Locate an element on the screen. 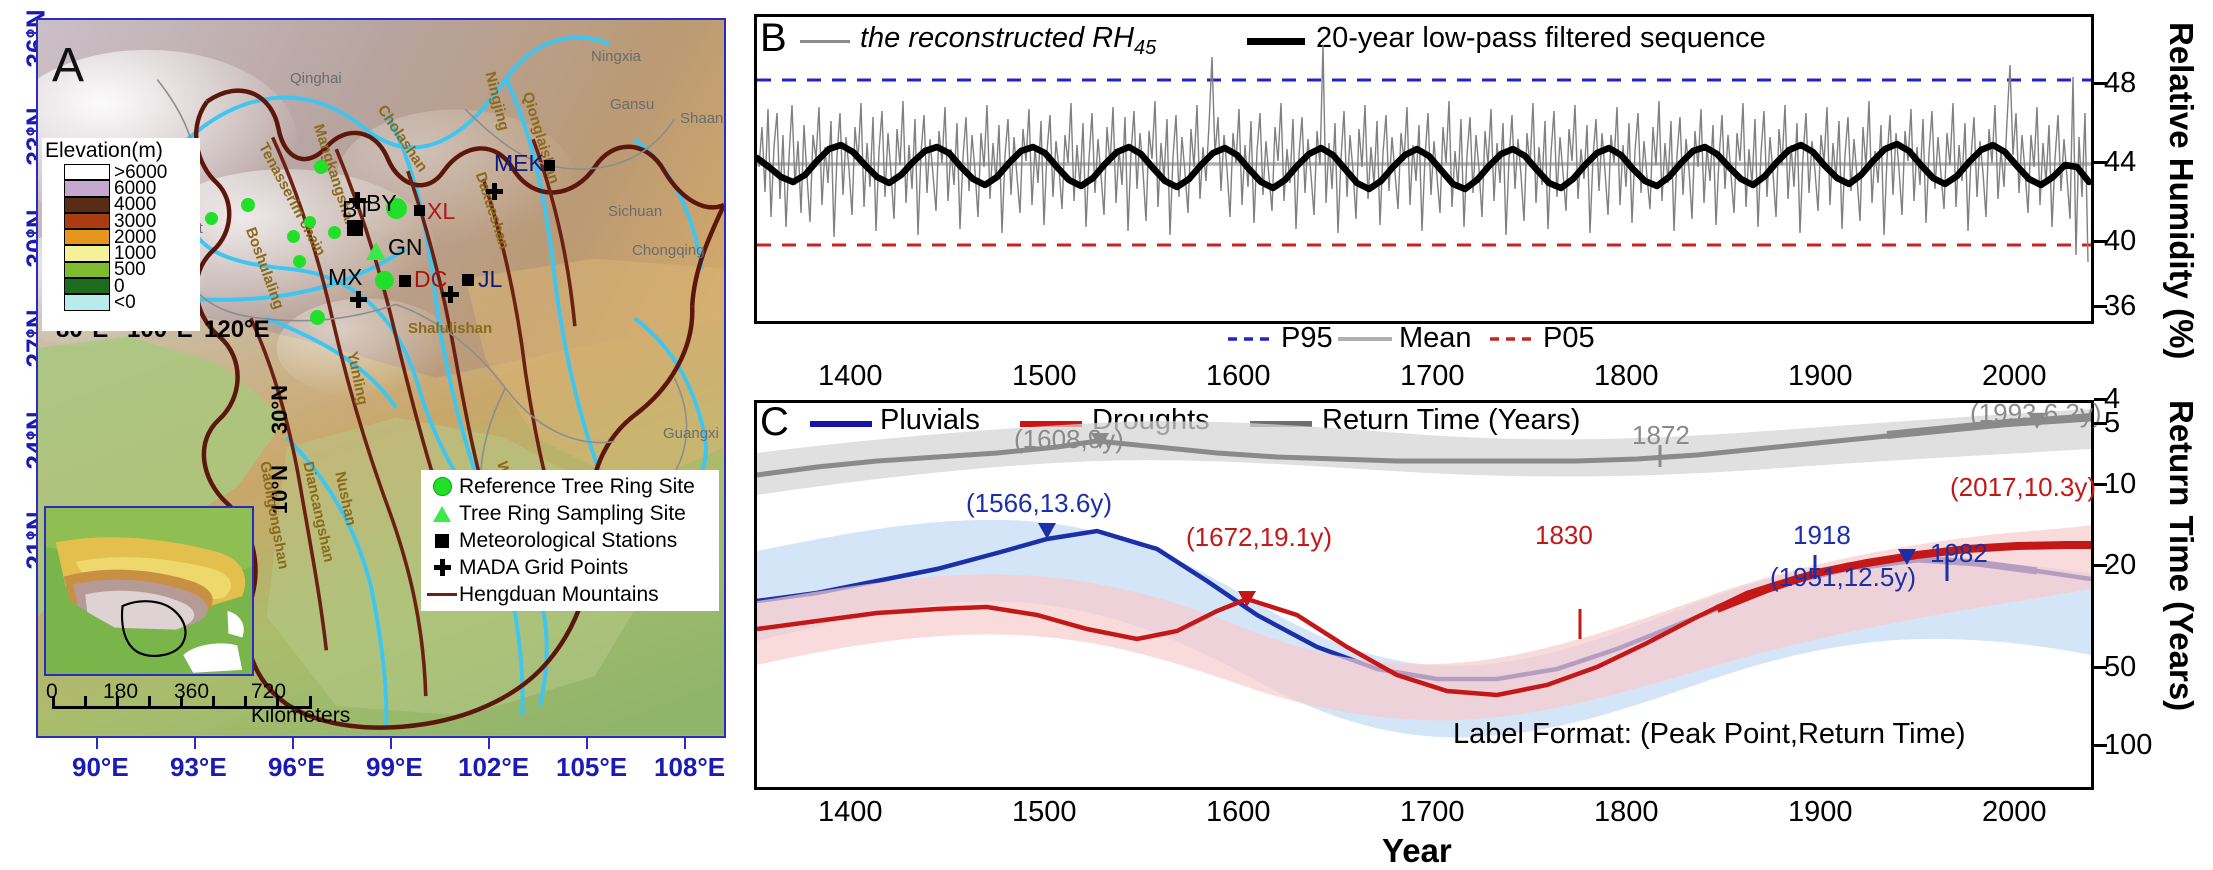  elevation-legend-row: 3000 is located at coordinates (121, 221).